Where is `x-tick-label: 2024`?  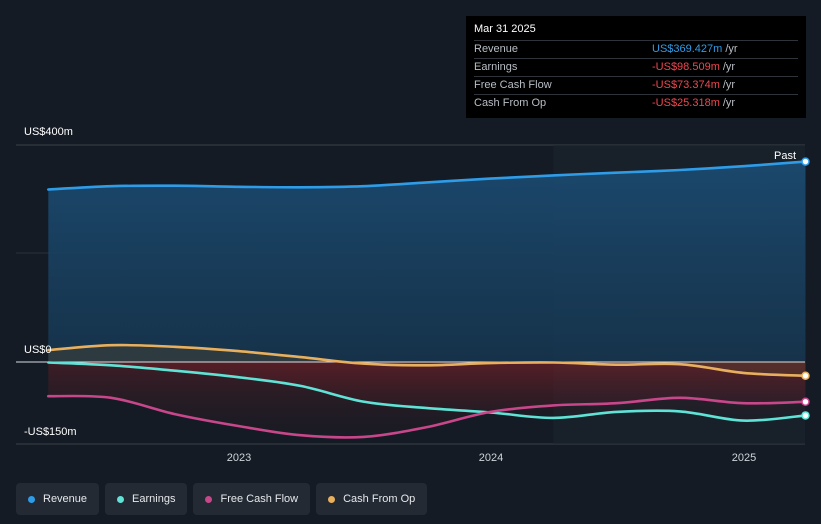 x-tick-label: 2024 is located at coordinates (491, 458).